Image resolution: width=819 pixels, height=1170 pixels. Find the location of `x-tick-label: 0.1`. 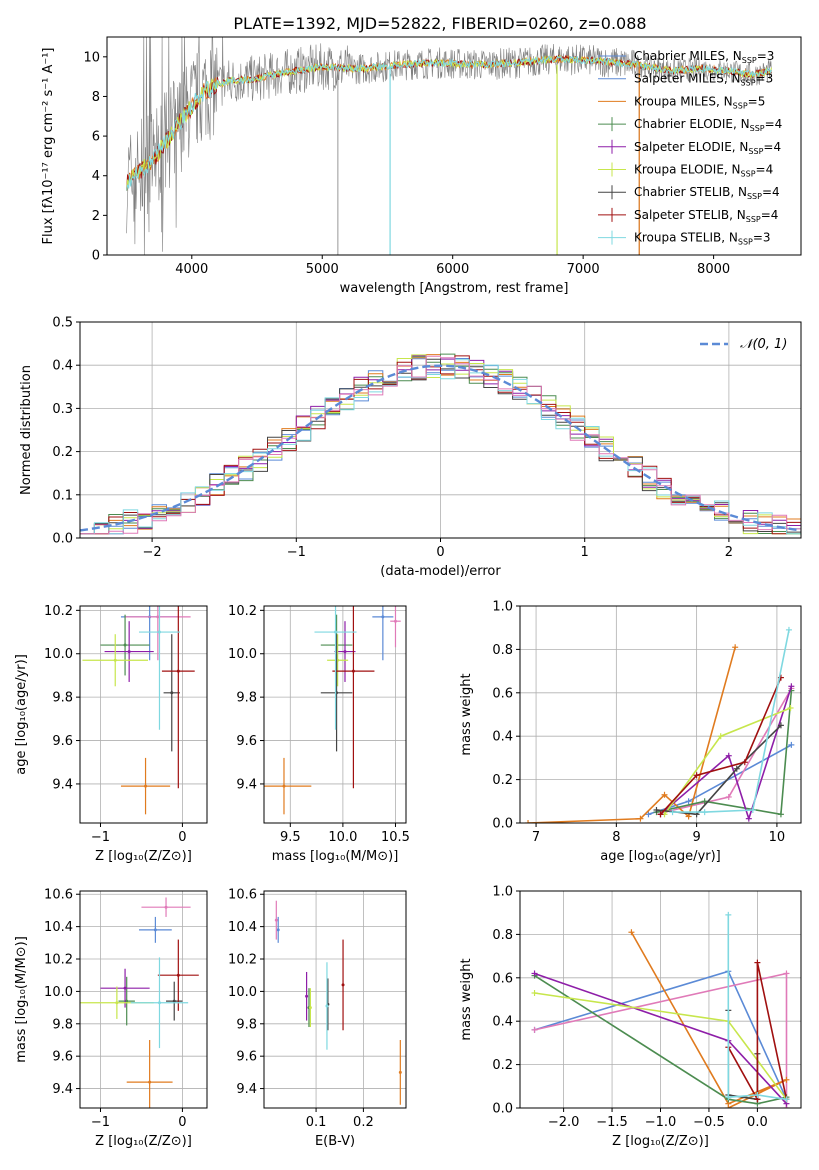

x-tick-label: 0.1 is located at coordinates (316, 1122).